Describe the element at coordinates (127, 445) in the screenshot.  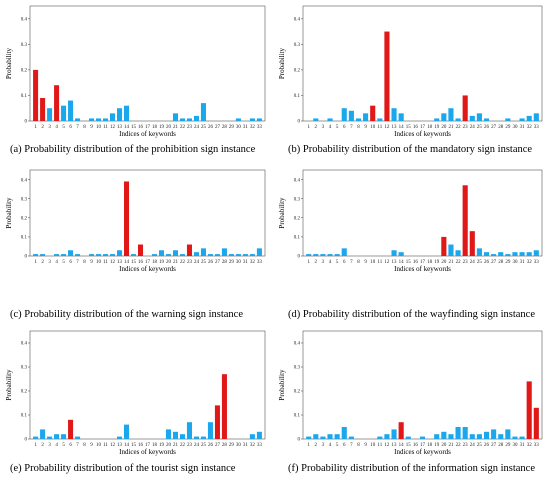
I see `x-tick-label: 14` at that location.